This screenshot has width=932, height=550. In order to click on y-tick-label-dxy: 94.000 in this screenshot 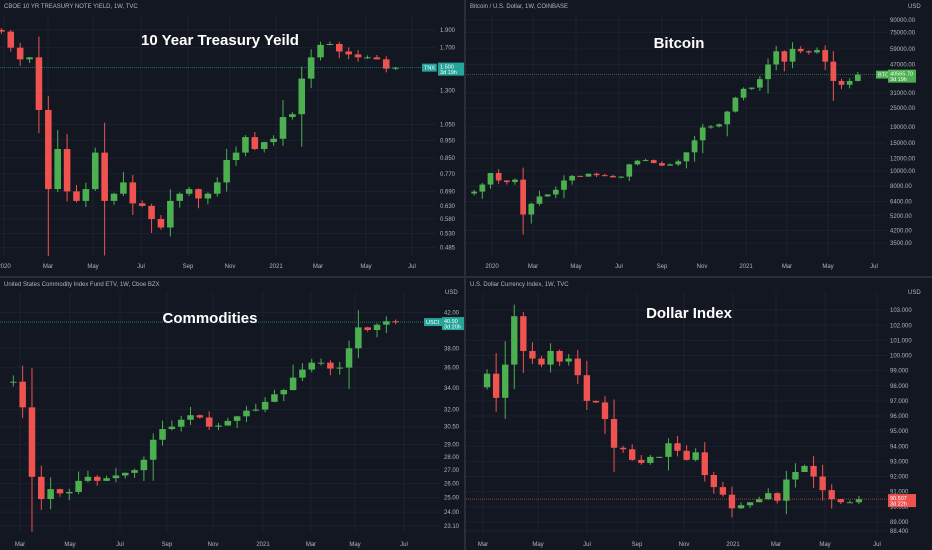, I will do `click(899, 447)`.